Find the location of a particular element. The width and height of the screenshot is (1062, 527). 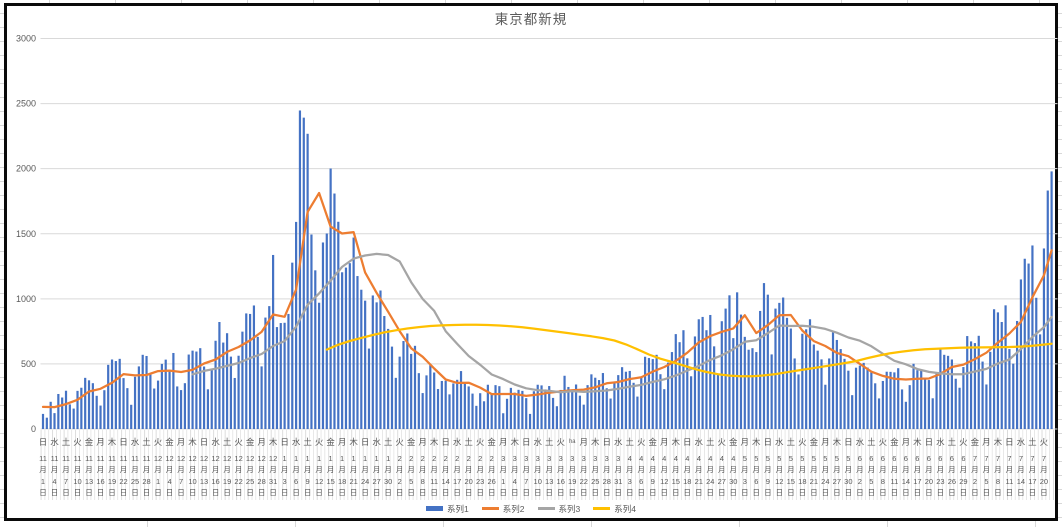

legend-item-系列2: 系列2 is located at coordinates (503, 509).